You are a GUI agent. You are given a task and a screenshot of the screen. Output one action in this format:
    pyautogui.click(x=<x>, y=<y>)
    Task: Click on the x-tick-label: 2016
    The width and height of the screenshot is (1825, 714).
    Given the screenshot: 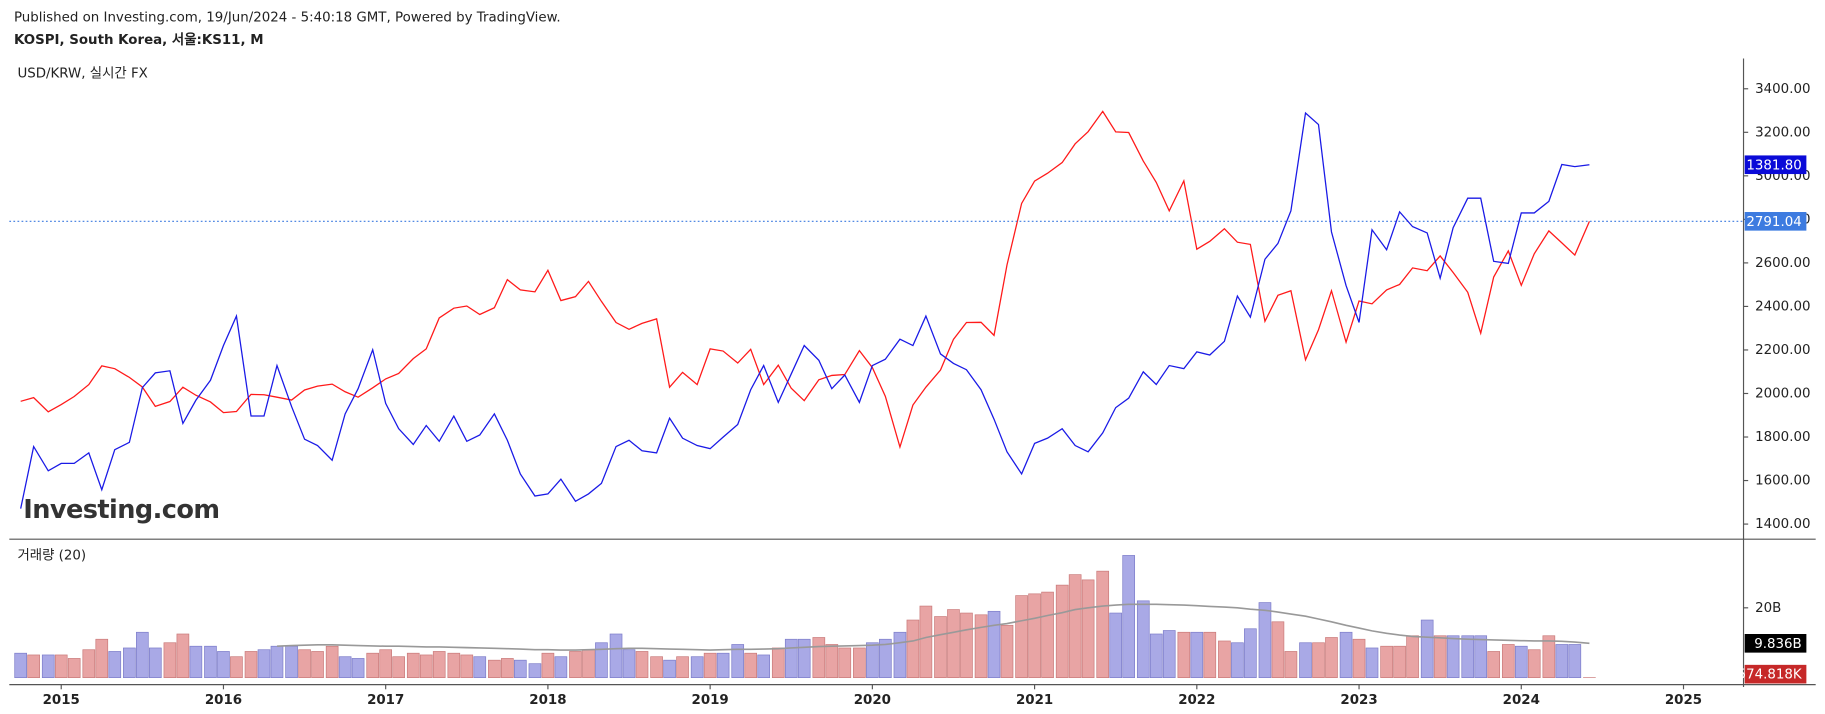 What is the action you would take?
    pyautogui.click(x=223, y=700)
    